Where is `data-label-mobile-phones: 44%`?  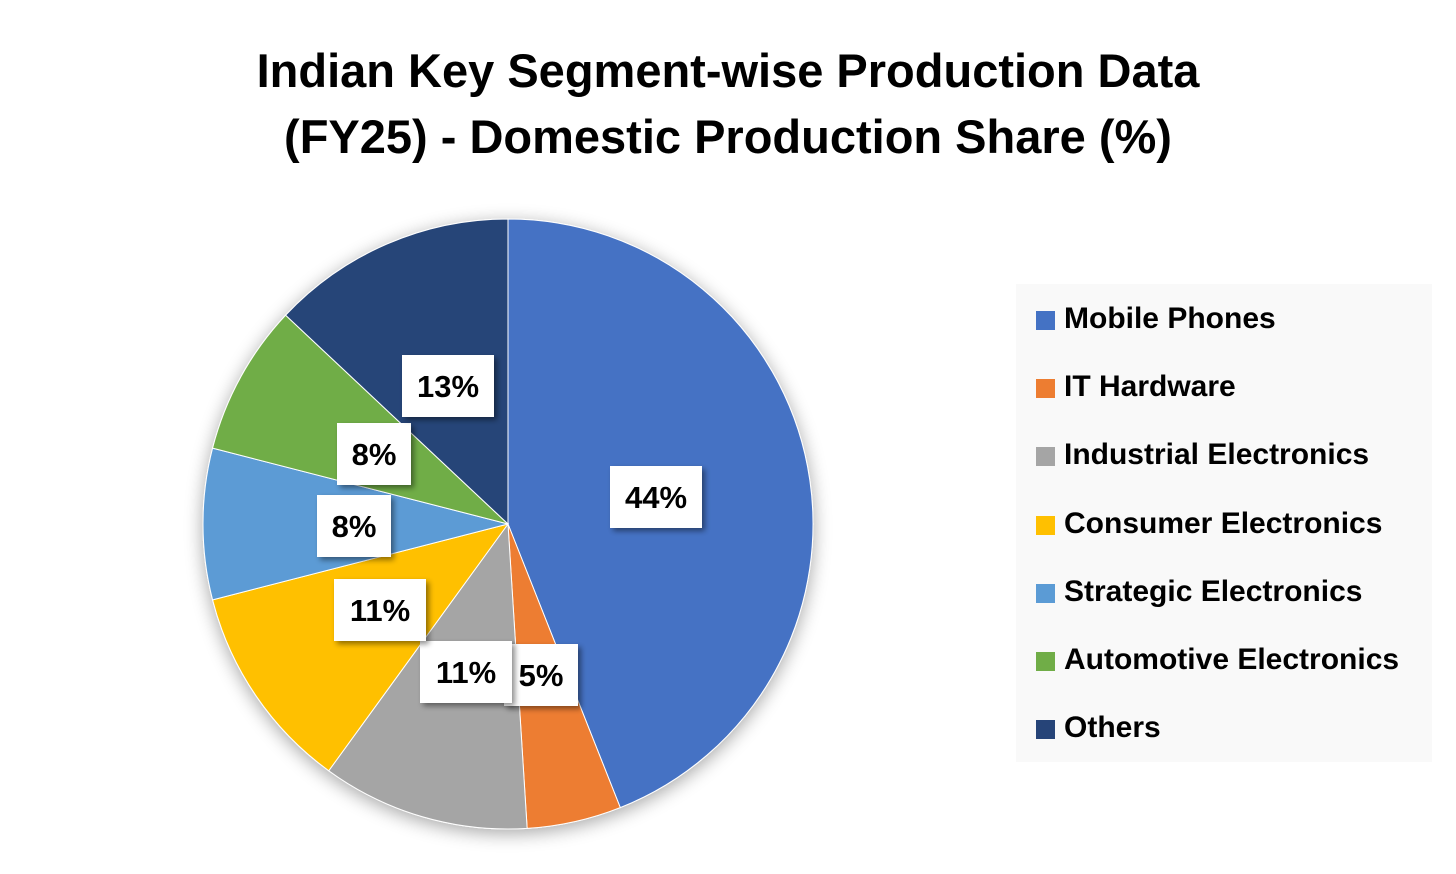
data-label-mobile-phones: 44% is located at coordinates (656, 497).